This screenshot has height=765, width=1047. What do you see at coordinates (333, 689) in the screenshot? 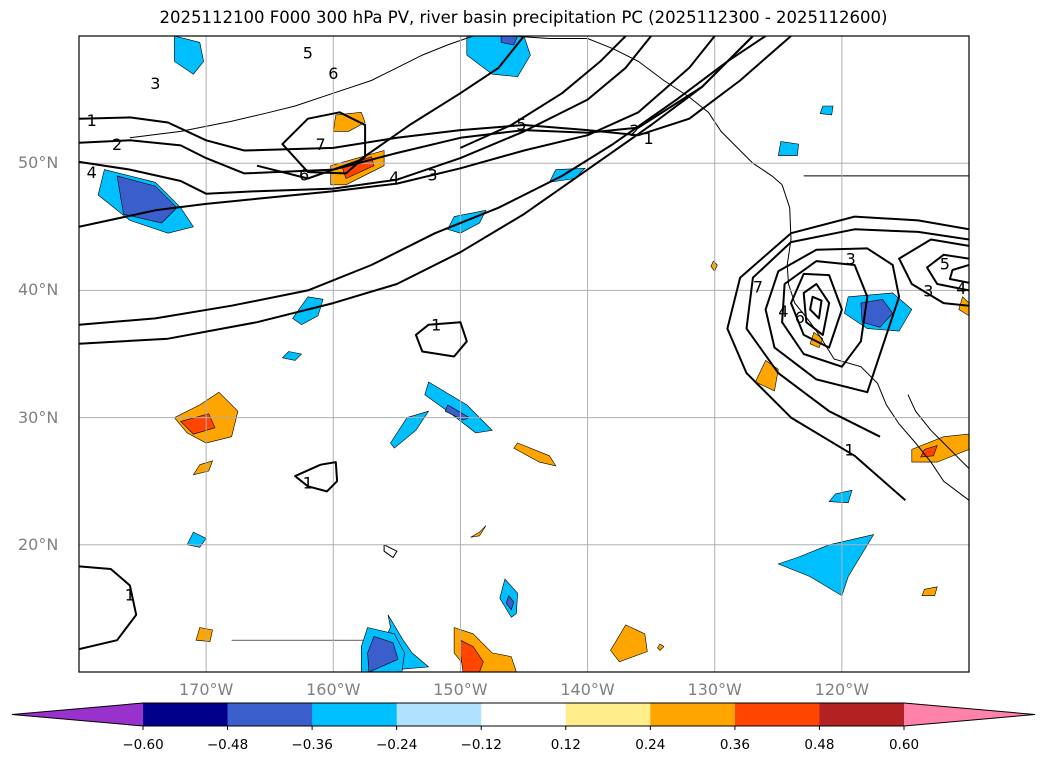
I see `lon-tick-label: 160°W` at bounding box center [333, 689].